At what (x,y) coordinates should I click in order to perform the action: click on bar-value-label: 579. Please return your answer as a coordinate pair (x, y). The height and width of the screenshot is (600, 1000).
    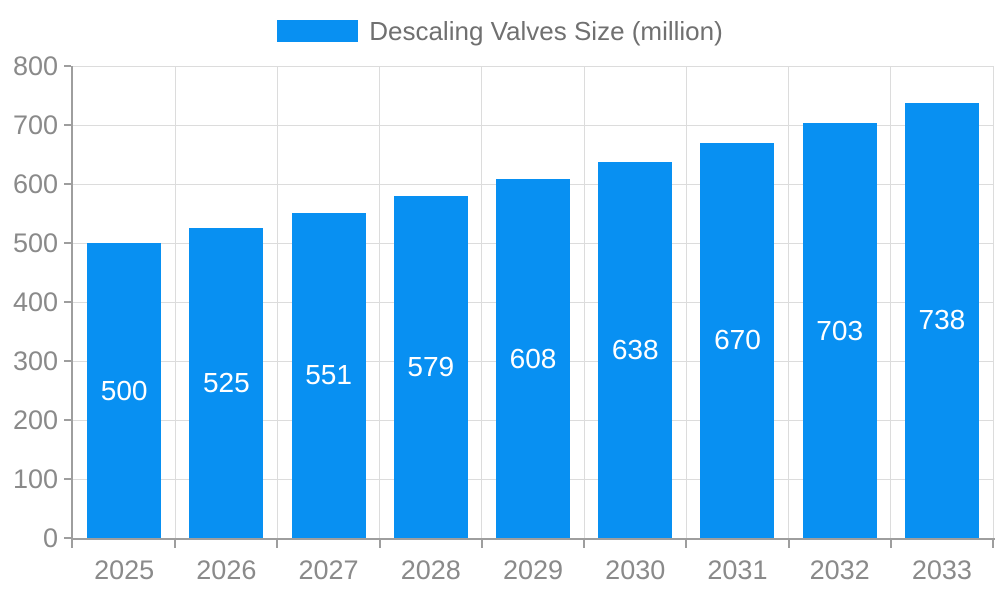
    Looking at the image, I should click on (431, 367).